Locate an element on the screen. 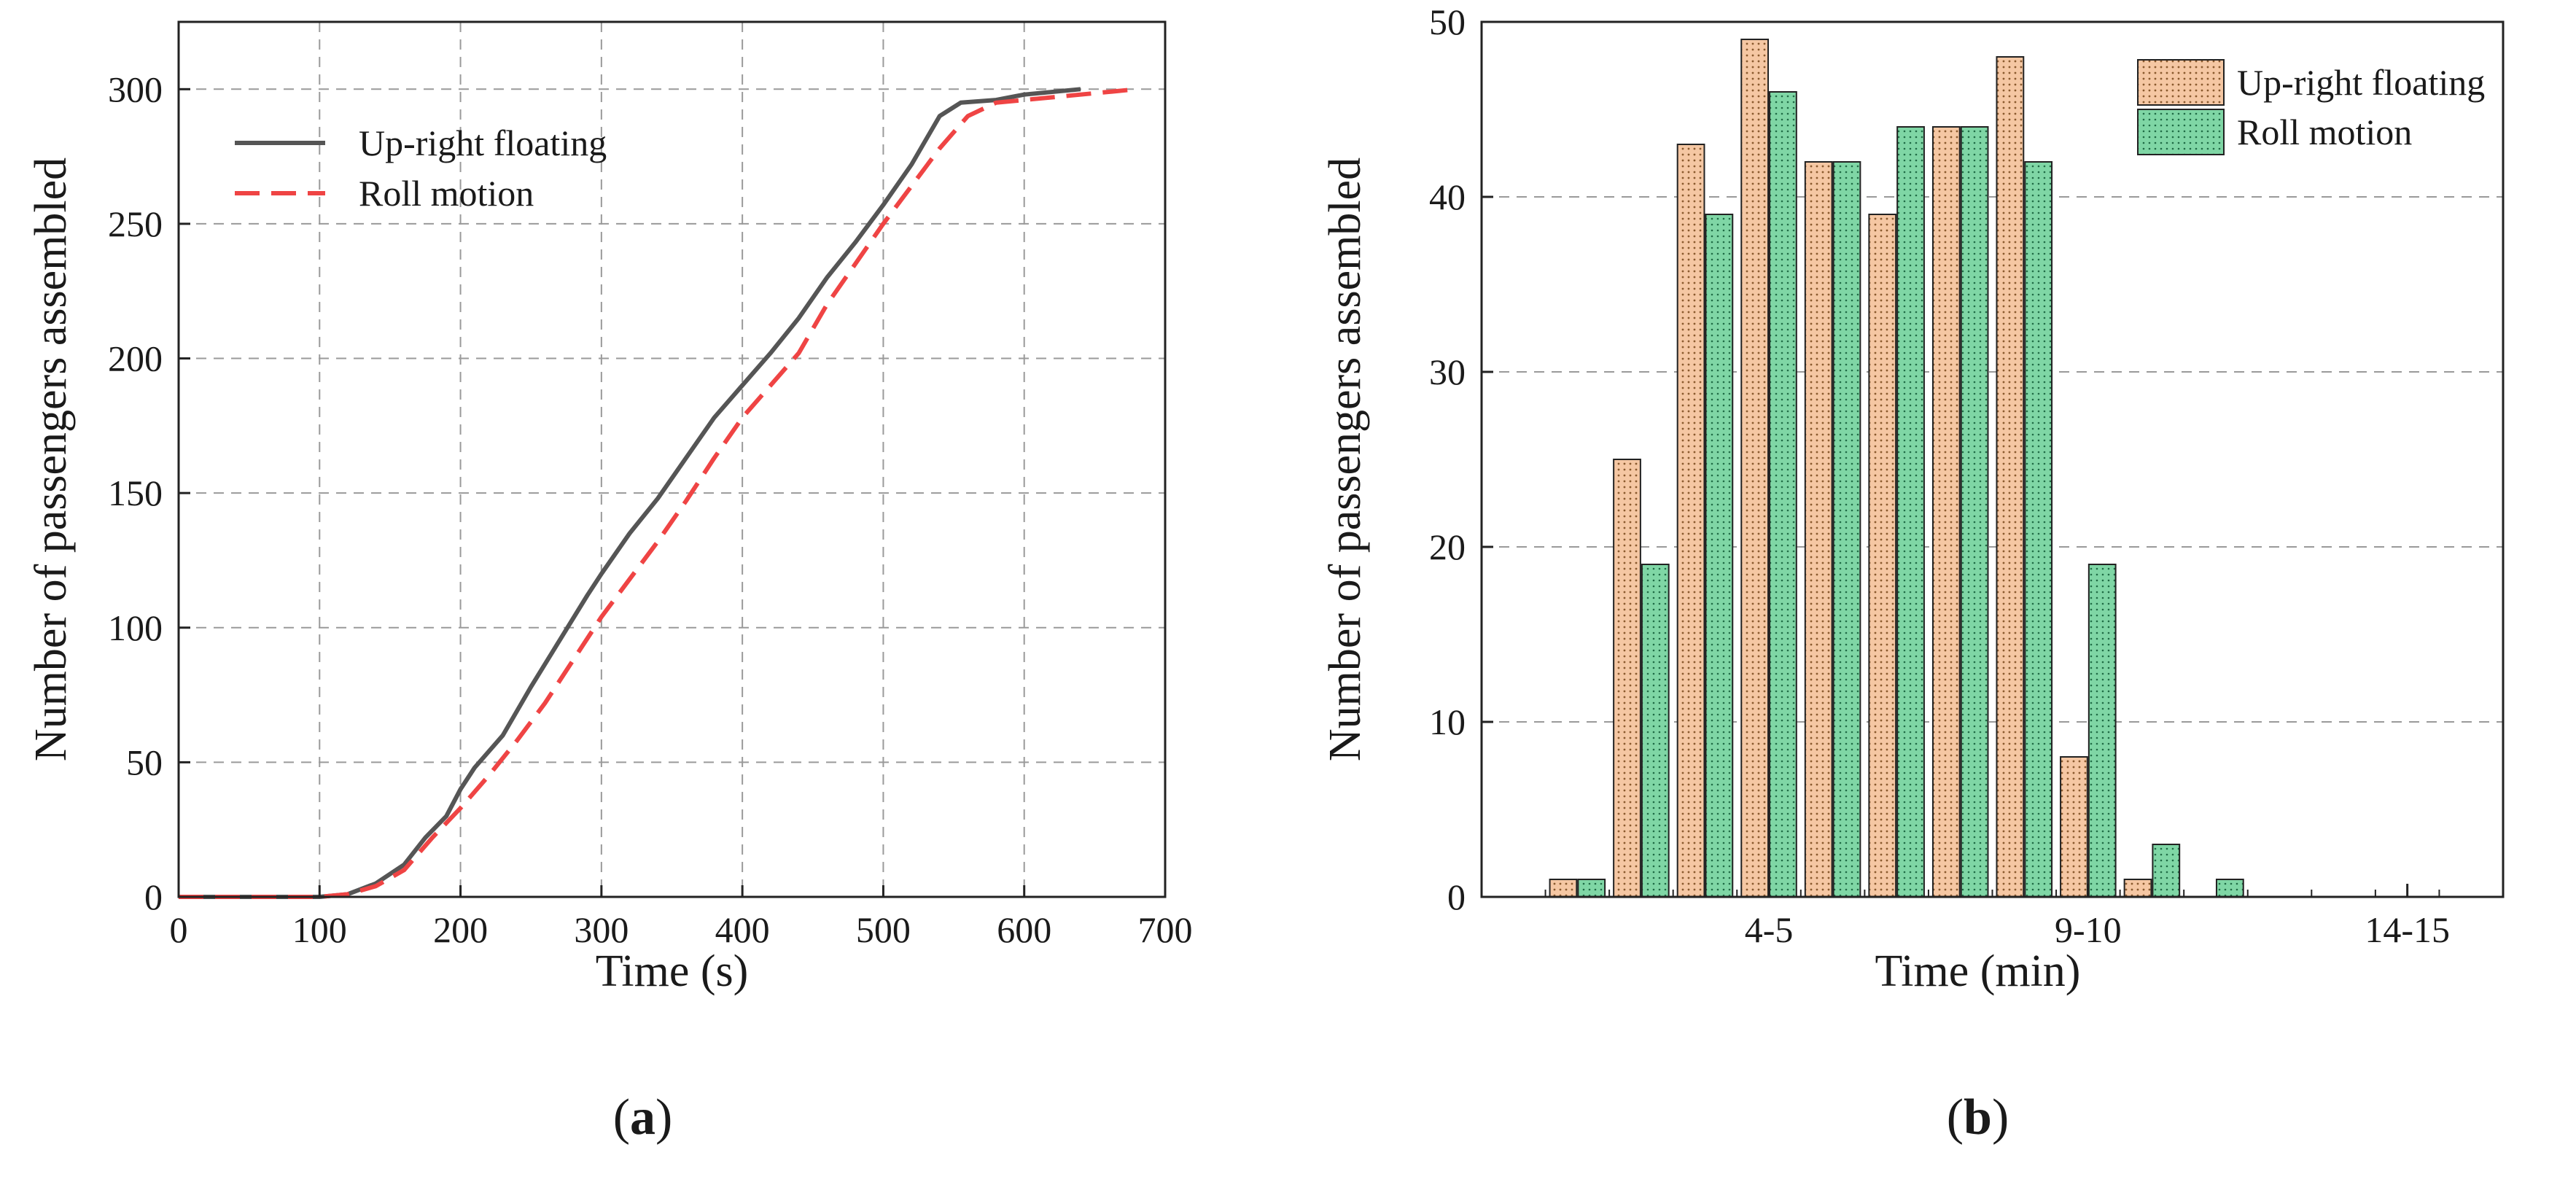  x-tick-label: 9-10 is located at coordinates (2088, 930).